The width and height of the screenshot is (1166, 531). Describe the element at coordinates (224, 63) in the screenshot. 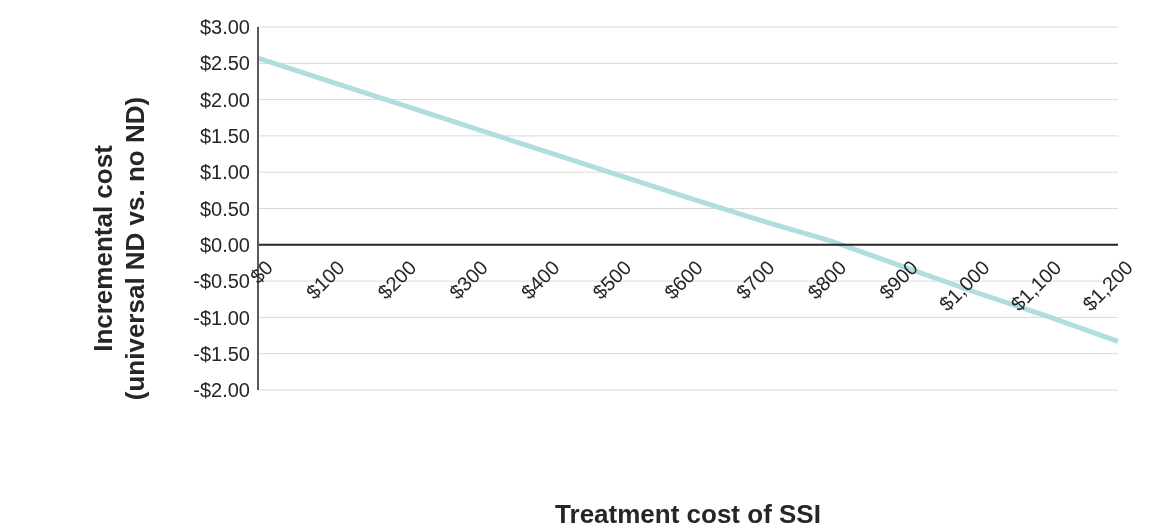

I see `y-tick-label: $2.50` at that location.